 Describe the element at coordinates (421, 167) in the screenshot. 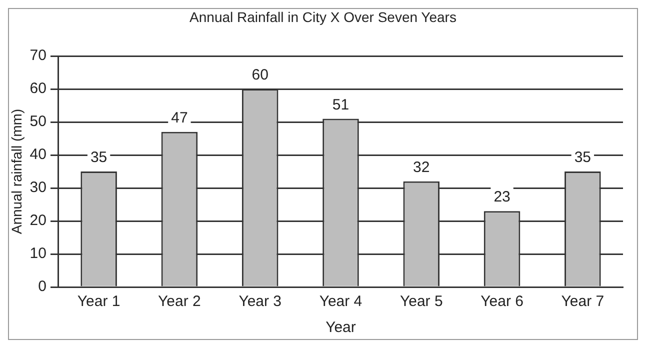

I see `data-label: 32` at that location.